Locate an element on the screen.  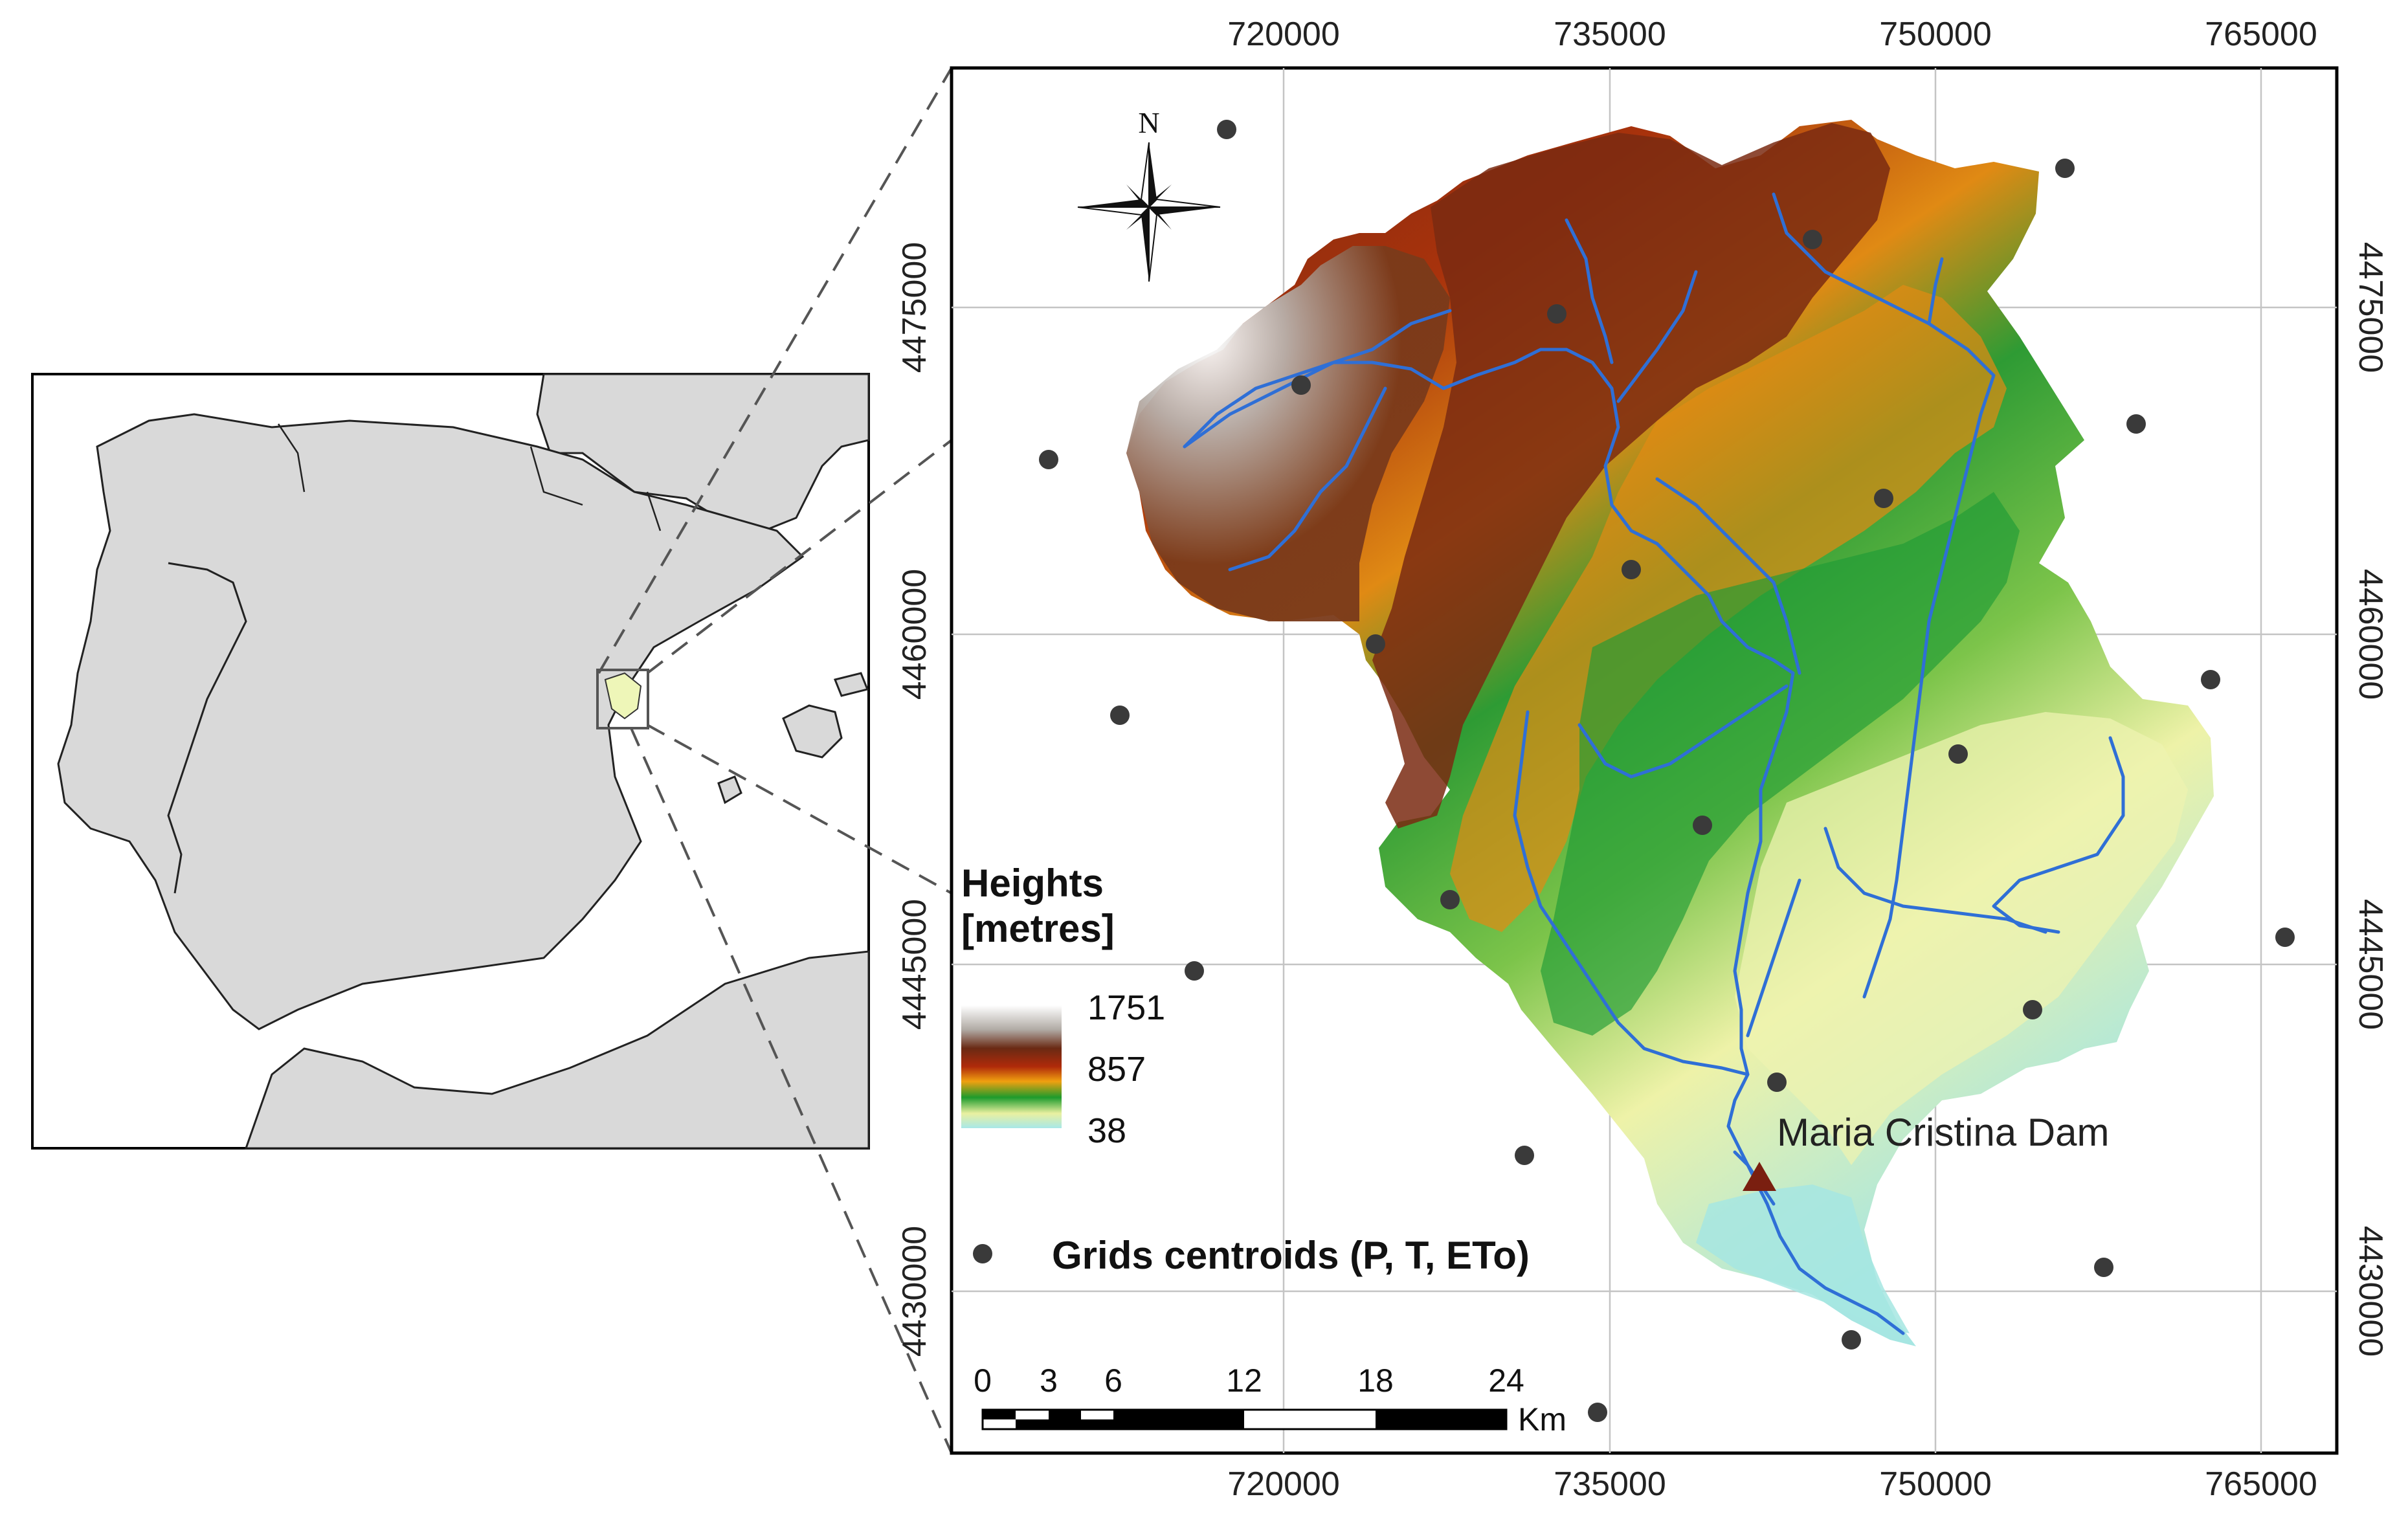
river-trib-east is located at coordinates (2058, 835).